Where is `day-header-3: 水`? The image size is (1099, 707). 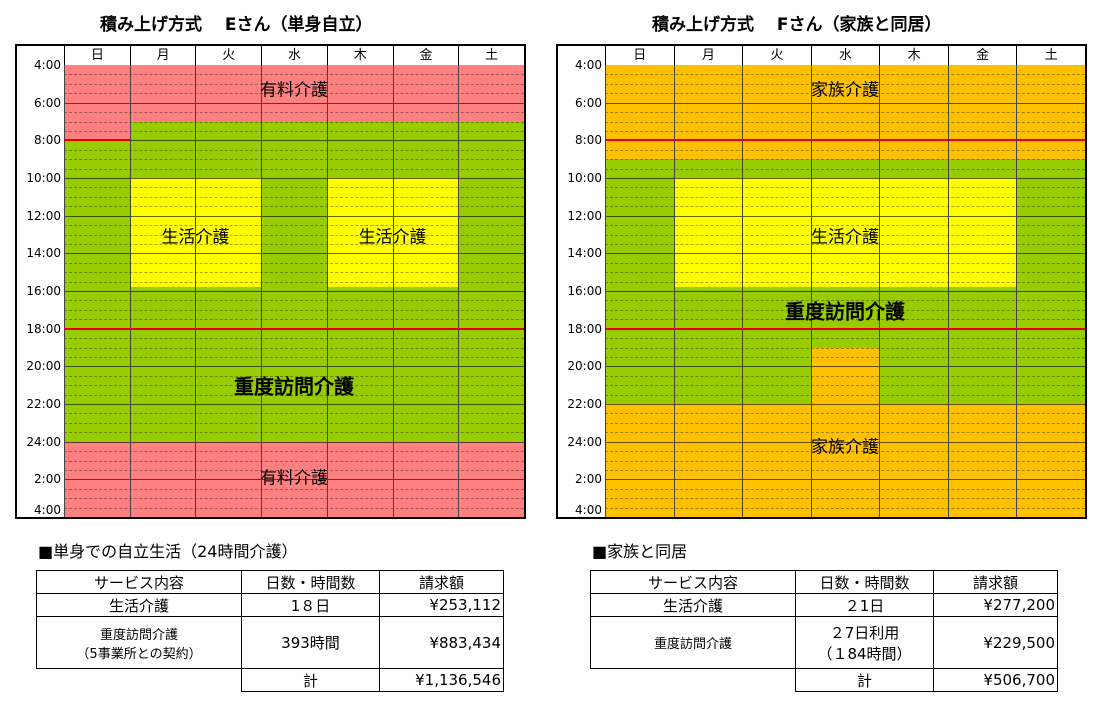
day-header-3: 水 is located at coordinates (294, 55).